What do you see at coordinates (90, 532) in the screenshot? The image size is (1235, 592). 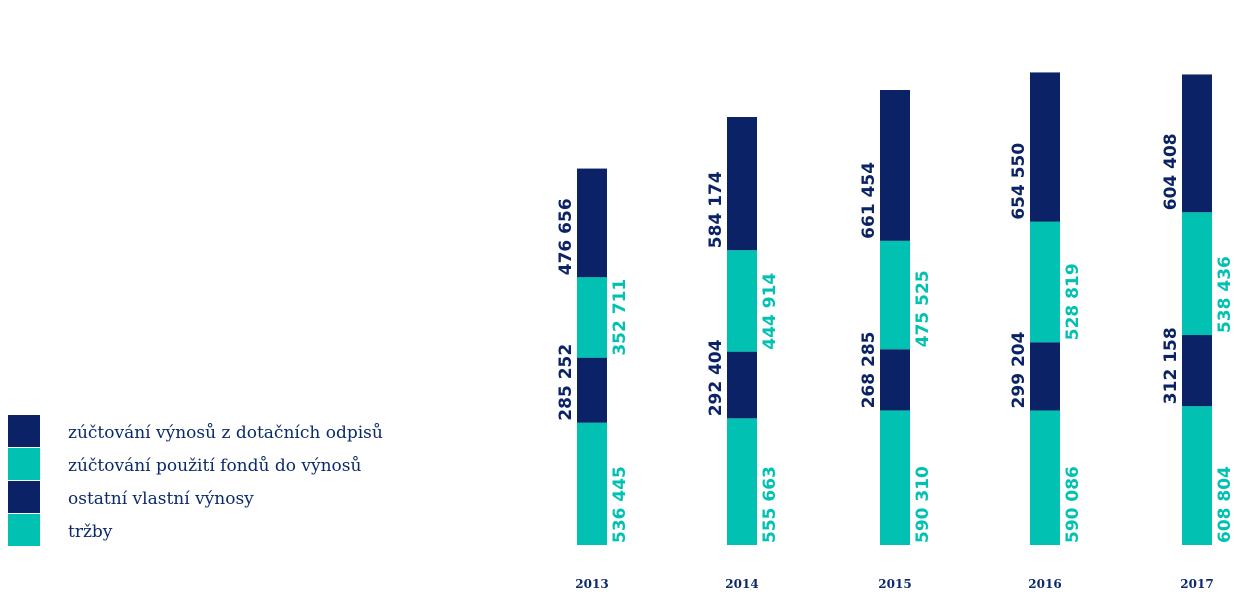 I see `legend-label-3: tržby` at bounding box center [90, 532].